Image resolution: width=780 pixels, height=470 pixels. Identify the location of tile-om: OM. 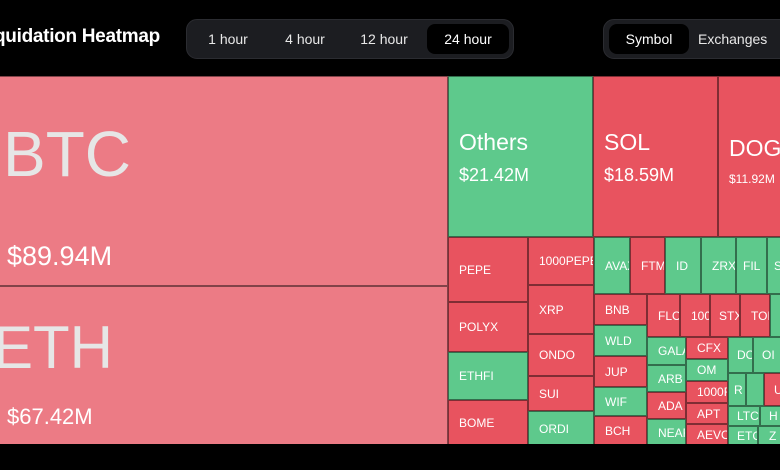
(707, 370).